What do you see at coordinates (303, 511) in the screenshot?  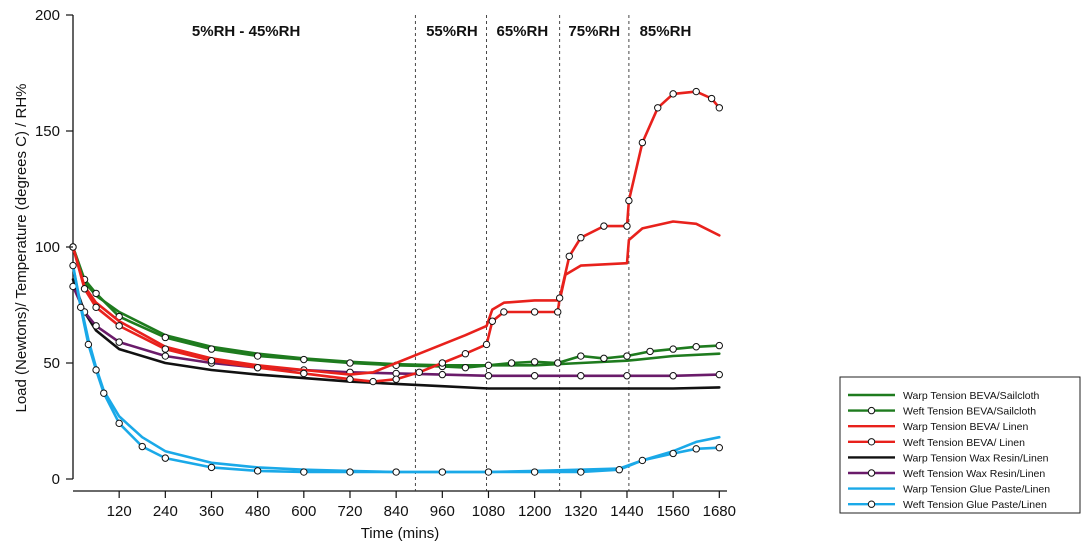 I see `x-tick-label: 600` at bounding box center [303, 511].